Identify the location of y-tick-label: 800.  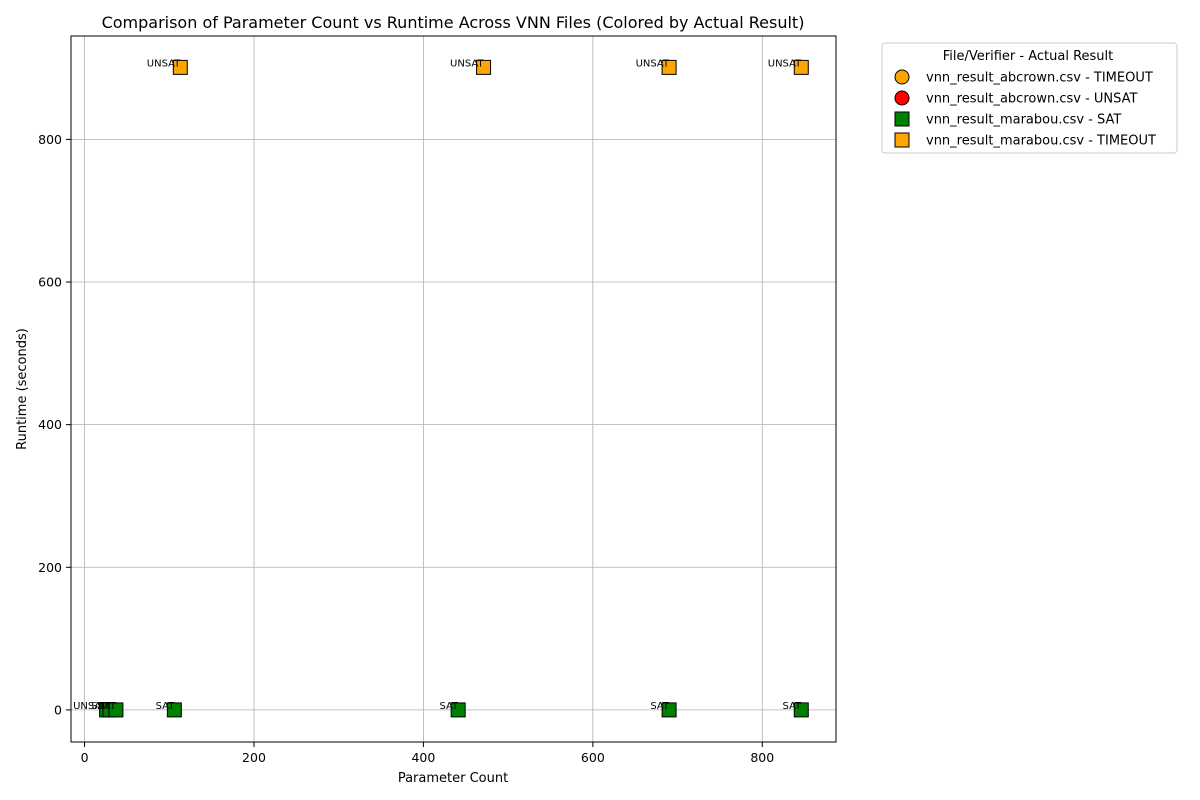
(50, 139).